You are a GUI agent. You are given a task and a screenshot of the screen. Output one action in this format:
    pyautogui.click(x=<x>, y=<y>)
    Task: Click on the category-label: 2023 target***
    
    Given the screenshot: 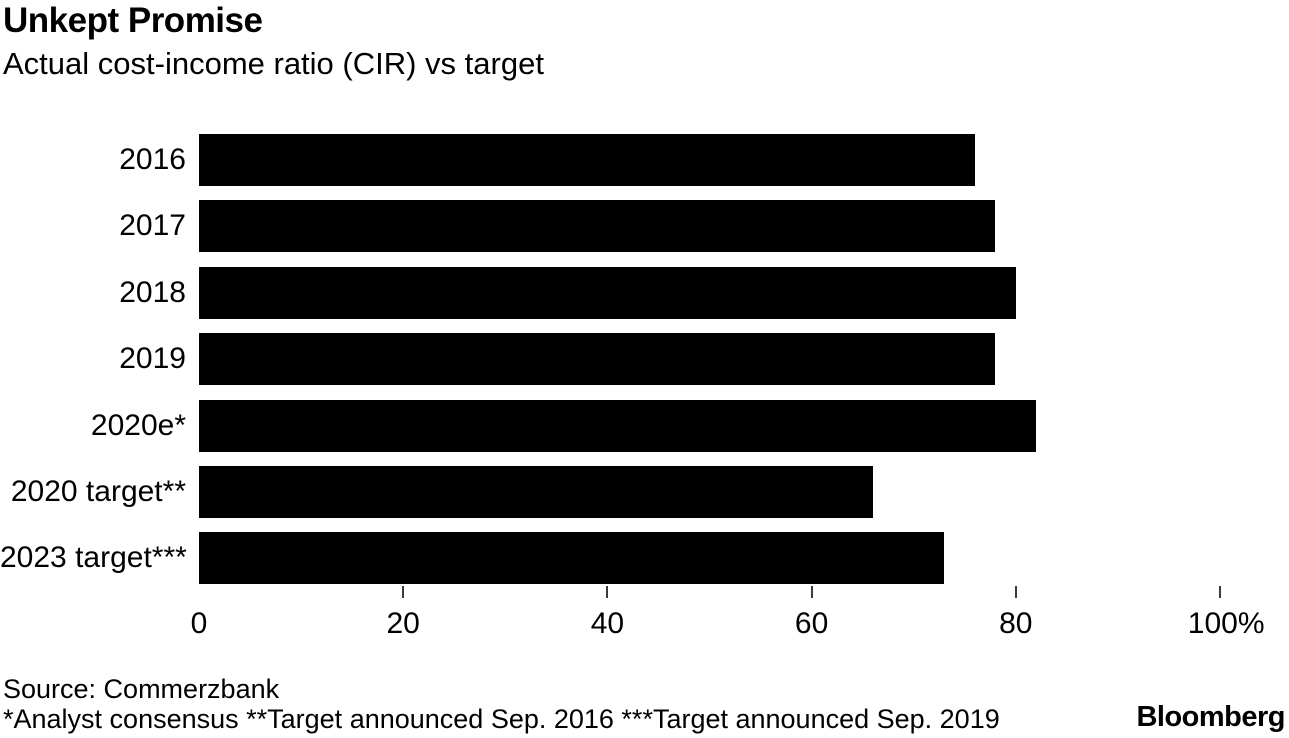 What is the action you would take?
    pyautogui.click(x=93, y=558)
    